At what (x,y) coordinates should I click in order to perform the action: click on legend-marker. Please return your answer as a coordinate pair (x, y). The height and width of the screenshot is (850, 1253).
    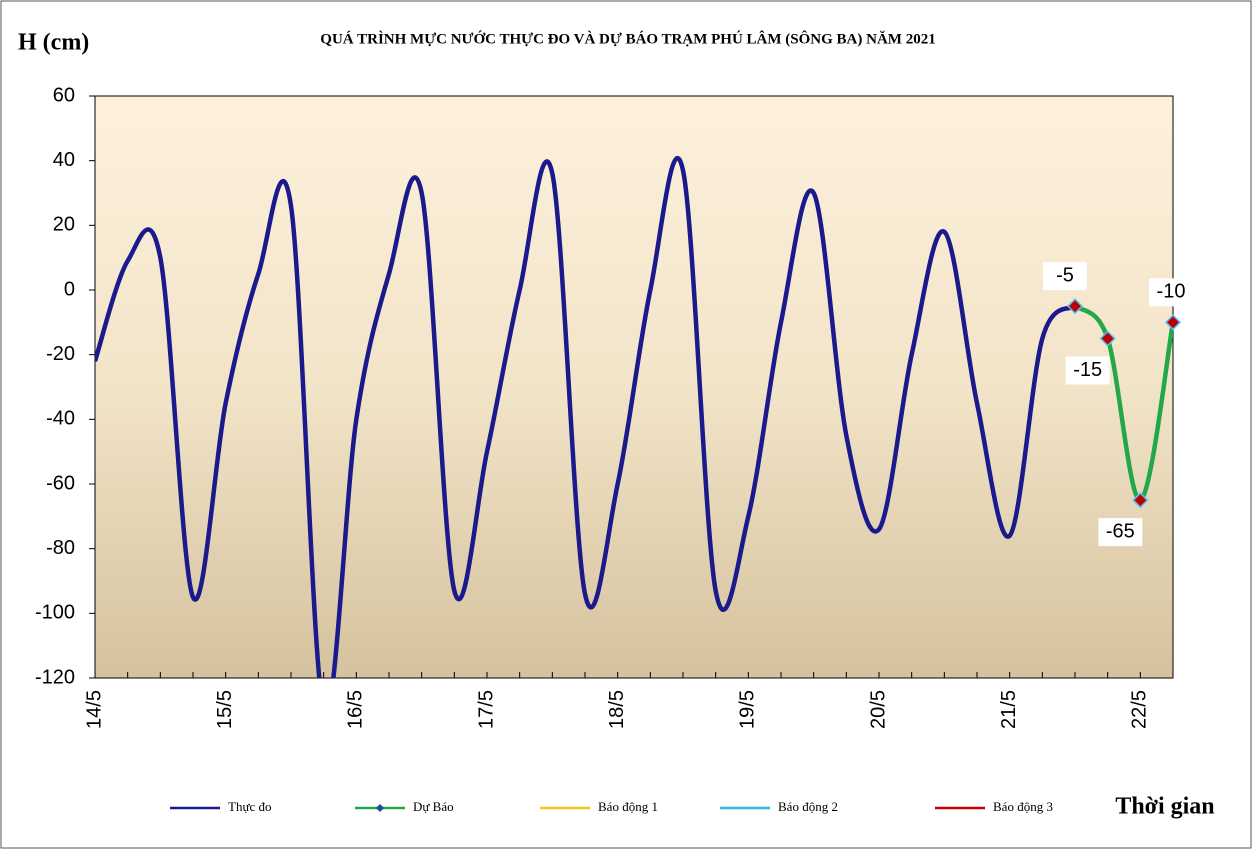
    Looking at the image, I should click on (380, 808).